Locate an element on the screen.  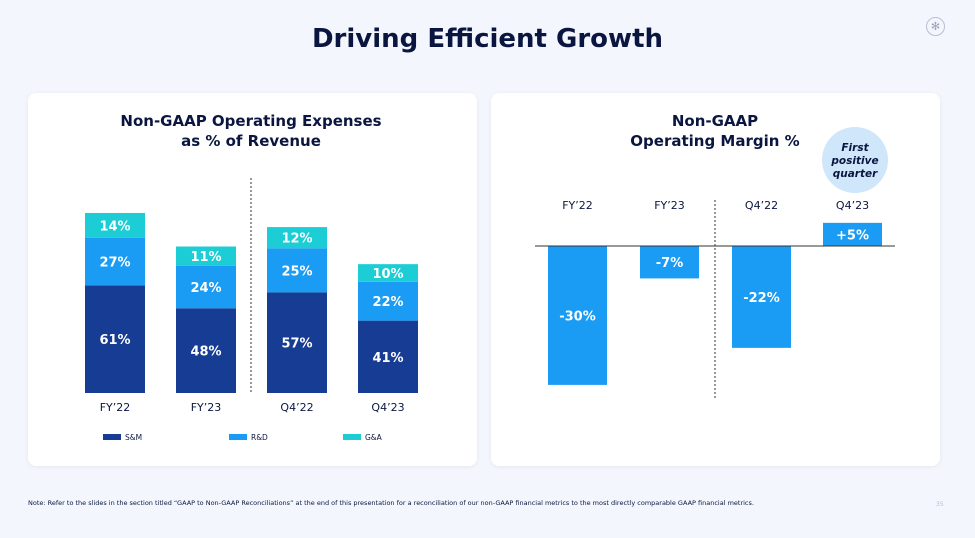
annotation-text: First is located at coordinates (855, 148).